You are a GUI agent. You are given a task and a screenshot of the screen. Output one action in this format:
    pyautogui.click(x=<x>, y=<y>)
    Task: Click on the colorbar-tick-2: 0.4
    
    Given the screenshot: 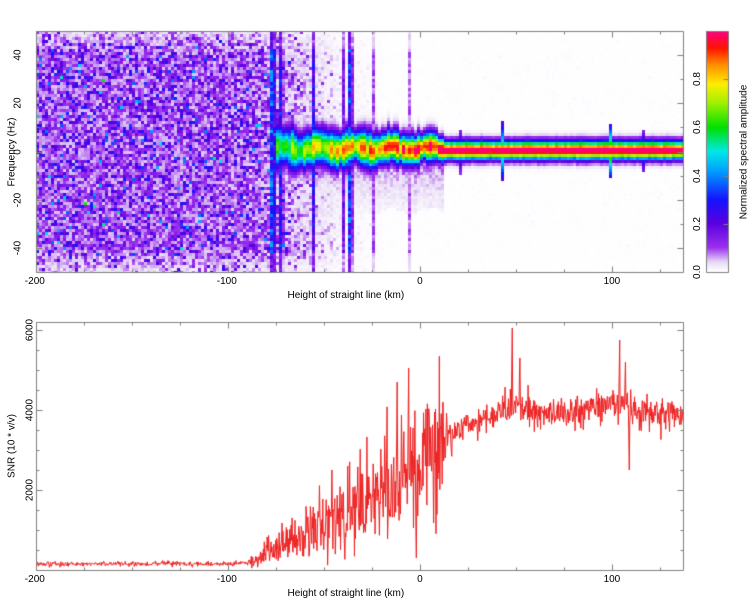 What is the action you would take?
    pyautogui.click(x=697, y=175)
    